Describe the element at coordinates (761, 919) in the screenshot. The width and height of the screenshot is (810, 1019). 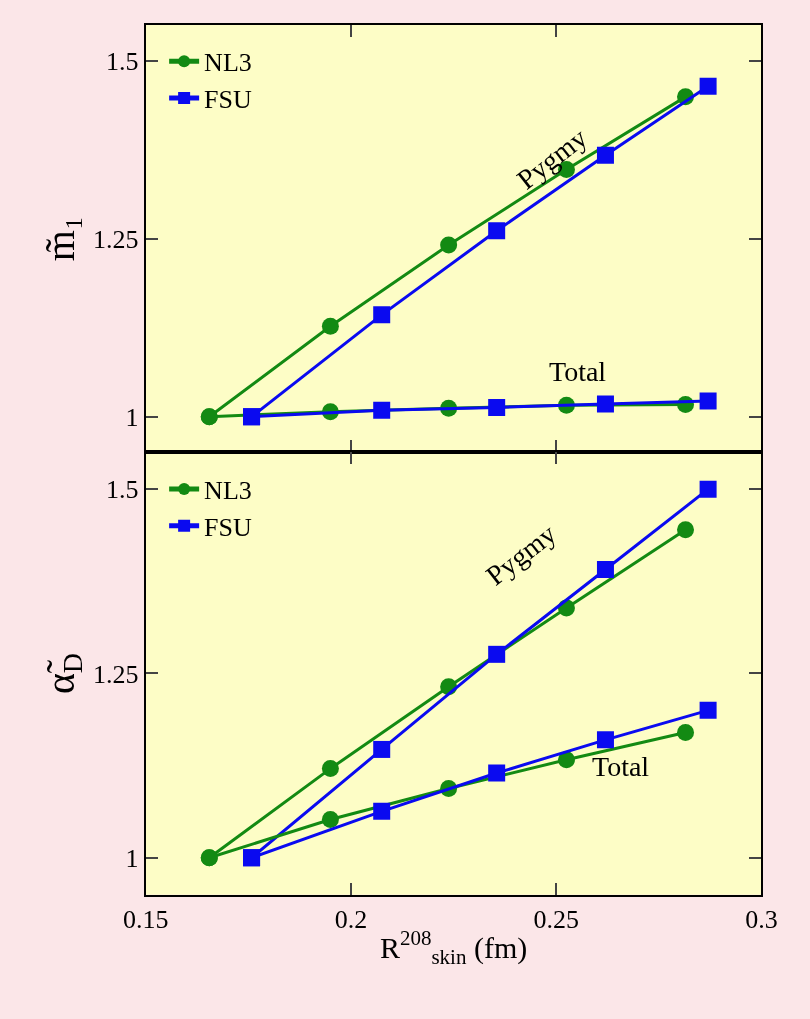
I see `x-tick-label: 0.3` at that location.